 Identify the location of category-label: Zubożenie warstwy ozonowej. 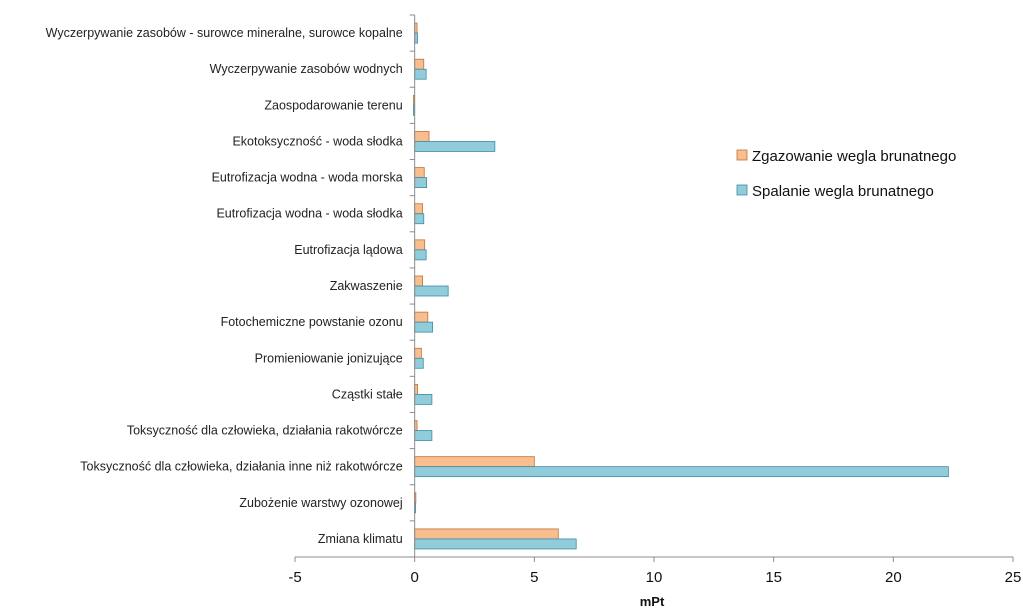
(320, 503).